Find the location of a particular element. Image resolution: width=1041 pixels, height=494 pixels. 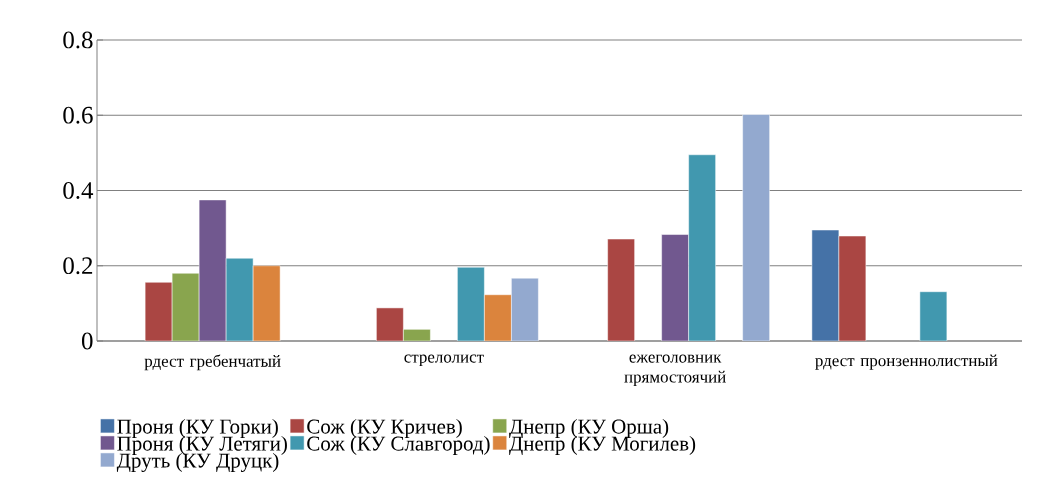

x-tick-label: рдест пронзеннолистный is located at coordinates (906, 362).